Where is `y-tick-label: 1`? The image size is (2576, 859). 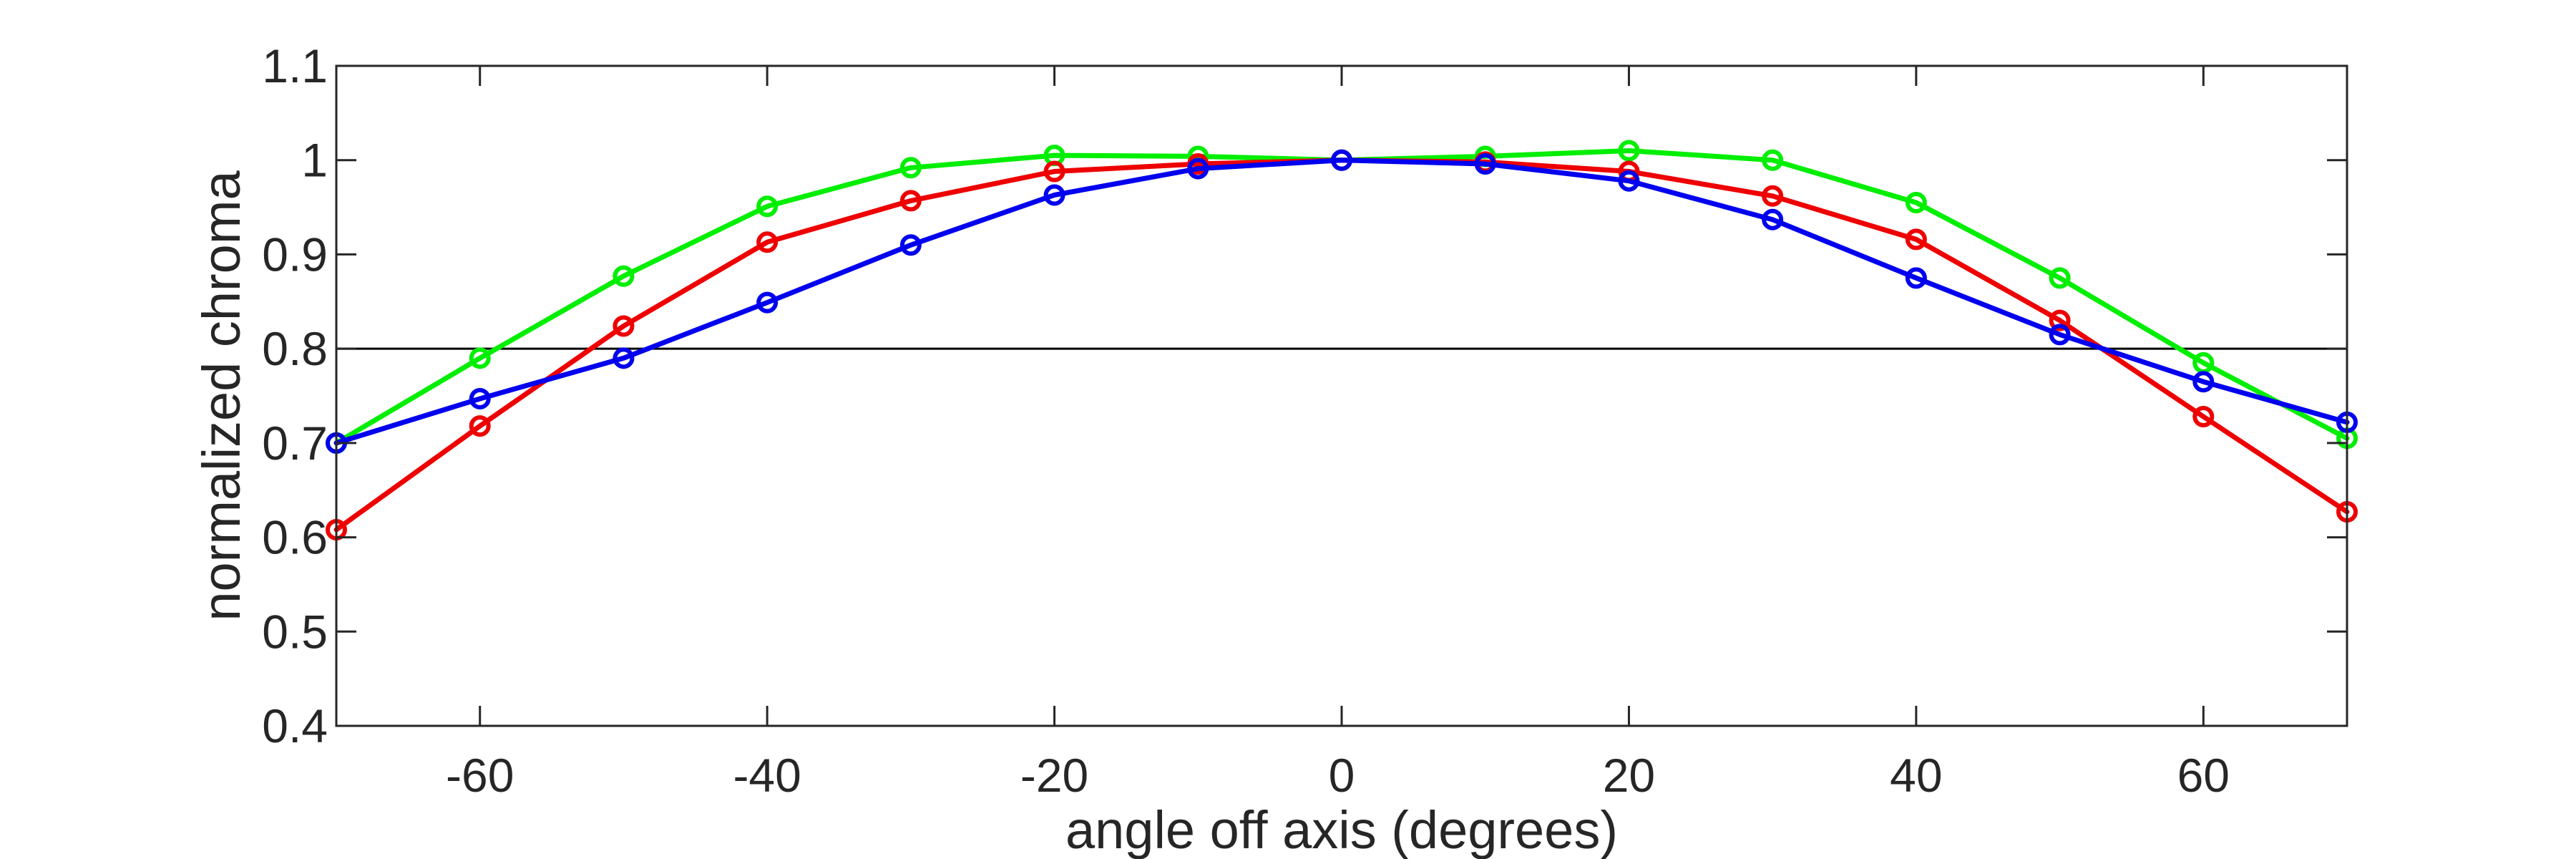
y-tick-label: 1 is located at coordinates (314, 160).